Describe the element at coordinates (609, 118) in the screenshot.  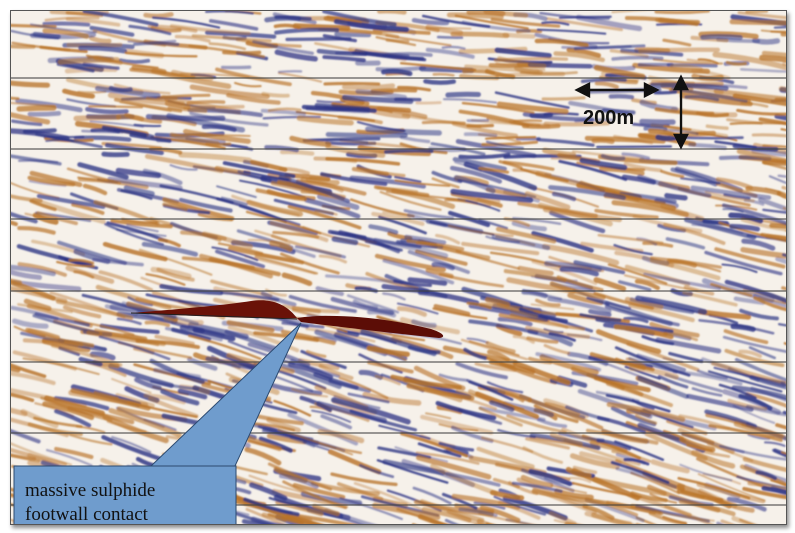
I see `scale-bar-label: 200m` at that location.